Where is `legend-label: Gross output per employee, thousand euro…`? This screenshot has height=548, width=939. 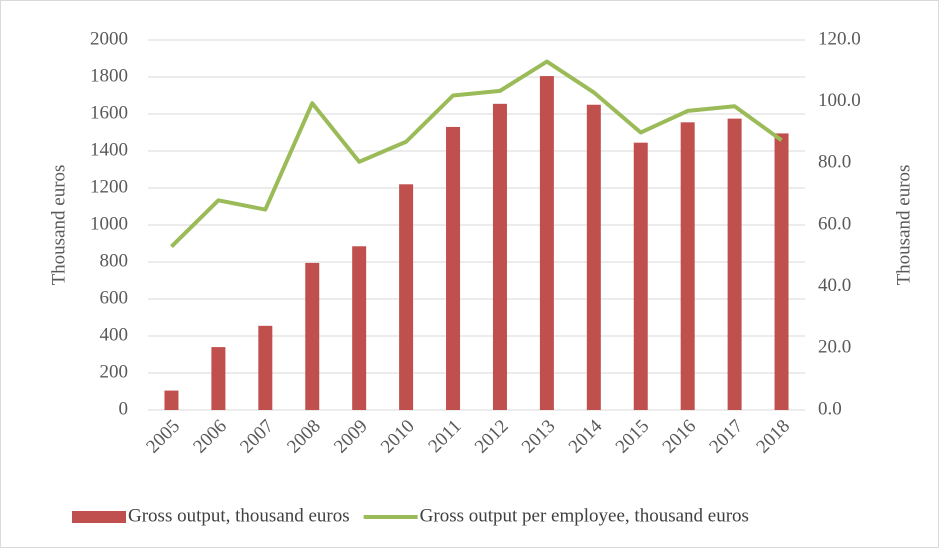
legend-label: Gross output per employee, thousand euro… is located at coordinates (584, 515).